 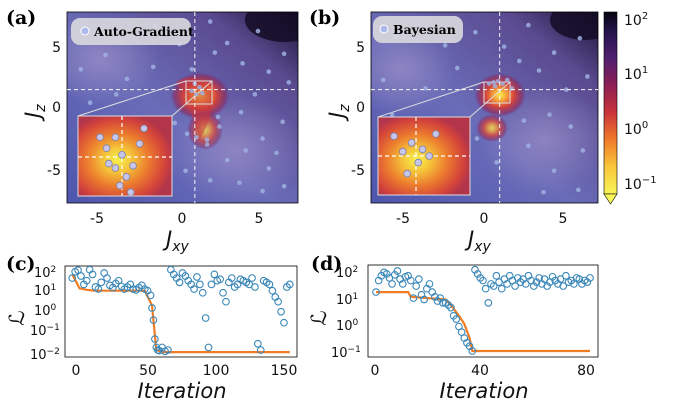 What do you see at coordinates (346, 353) in the screenshot?
I see `ytick-d-3: 10⁻¹` at bounding box center [346, 353].